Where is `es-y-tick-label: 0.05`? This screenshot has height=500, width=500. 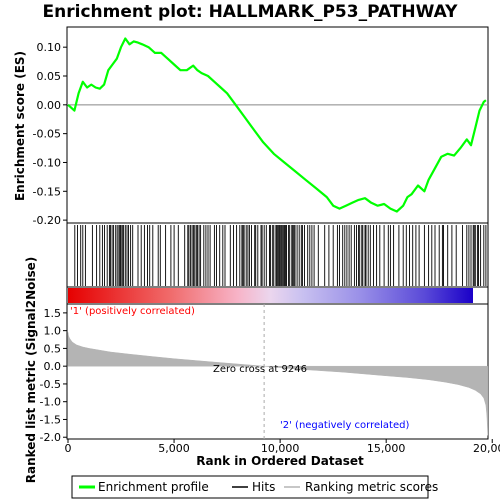
es-y-tick-label: 0.05 is located at coordinates (49, 76).